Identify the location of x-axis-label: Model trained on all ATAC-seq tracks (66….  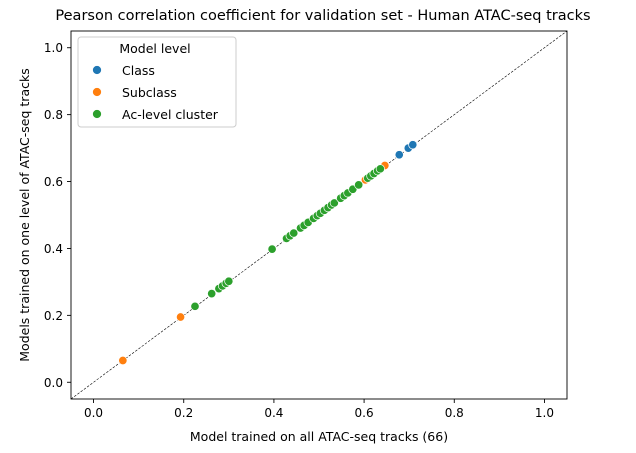
(319, 436).